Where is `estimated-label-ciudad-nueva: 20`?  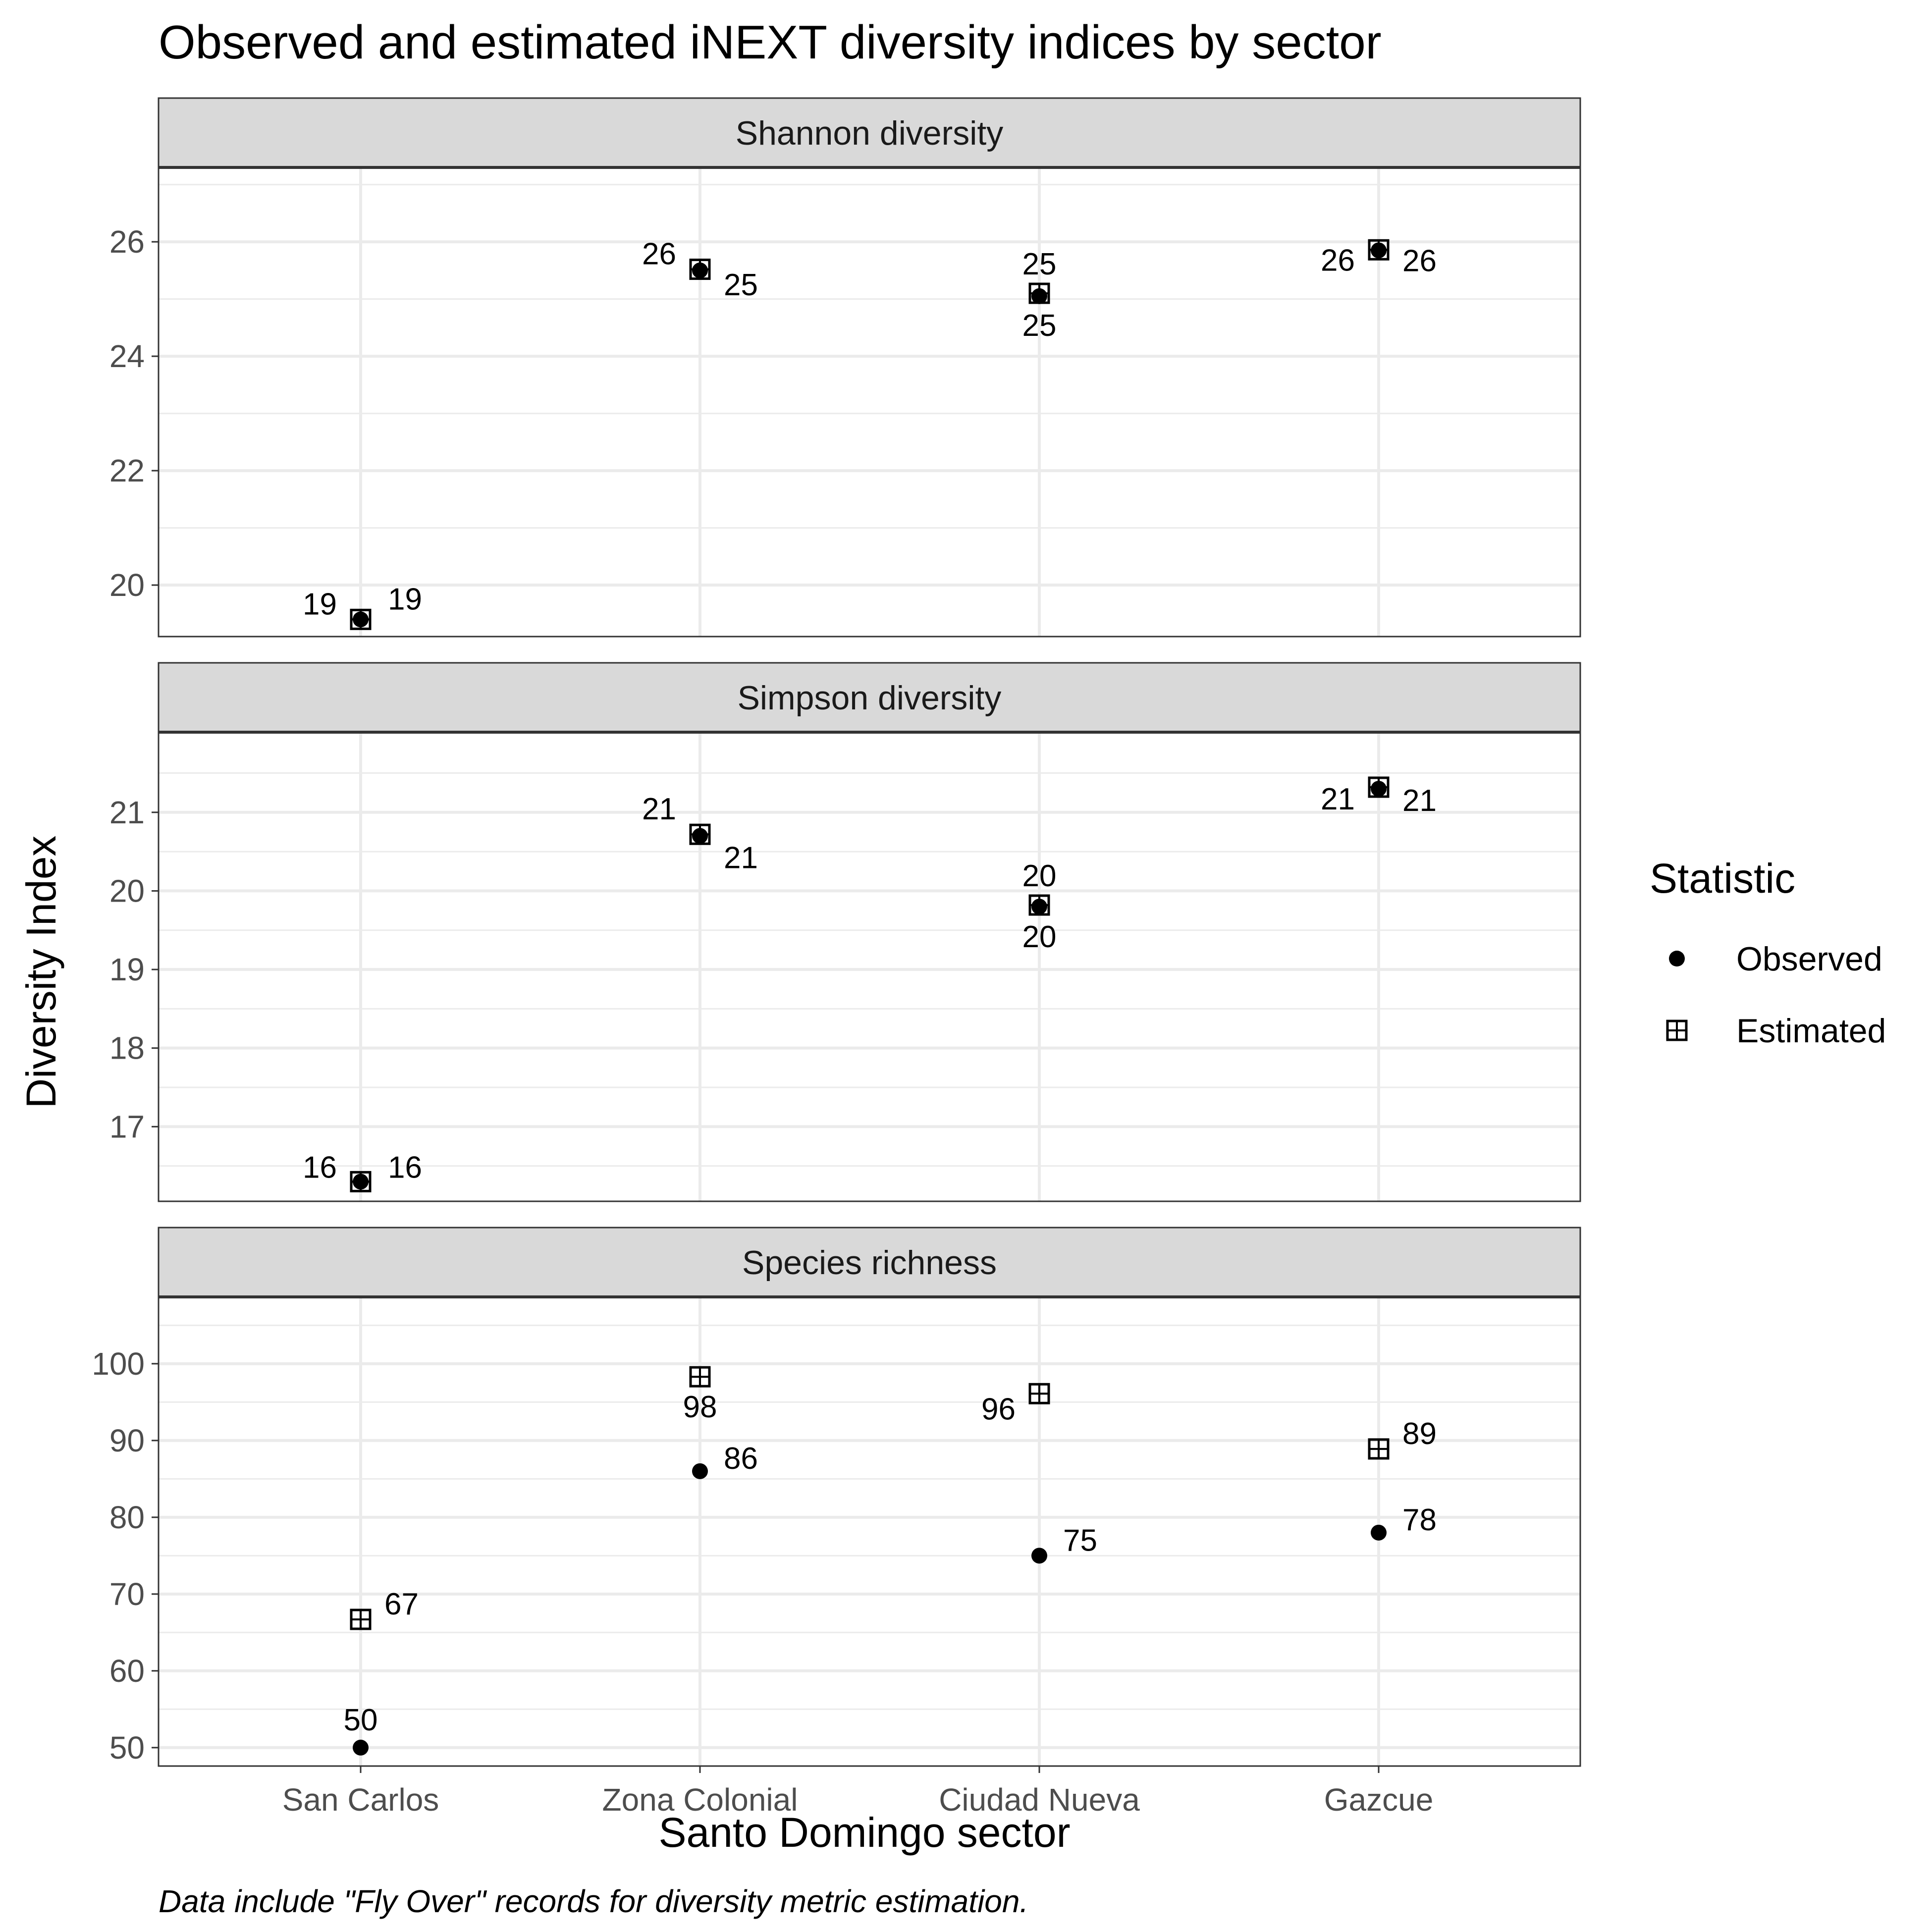 estimated-label-ciudad-nueva: 20 is located at coordinates (1039, 876).